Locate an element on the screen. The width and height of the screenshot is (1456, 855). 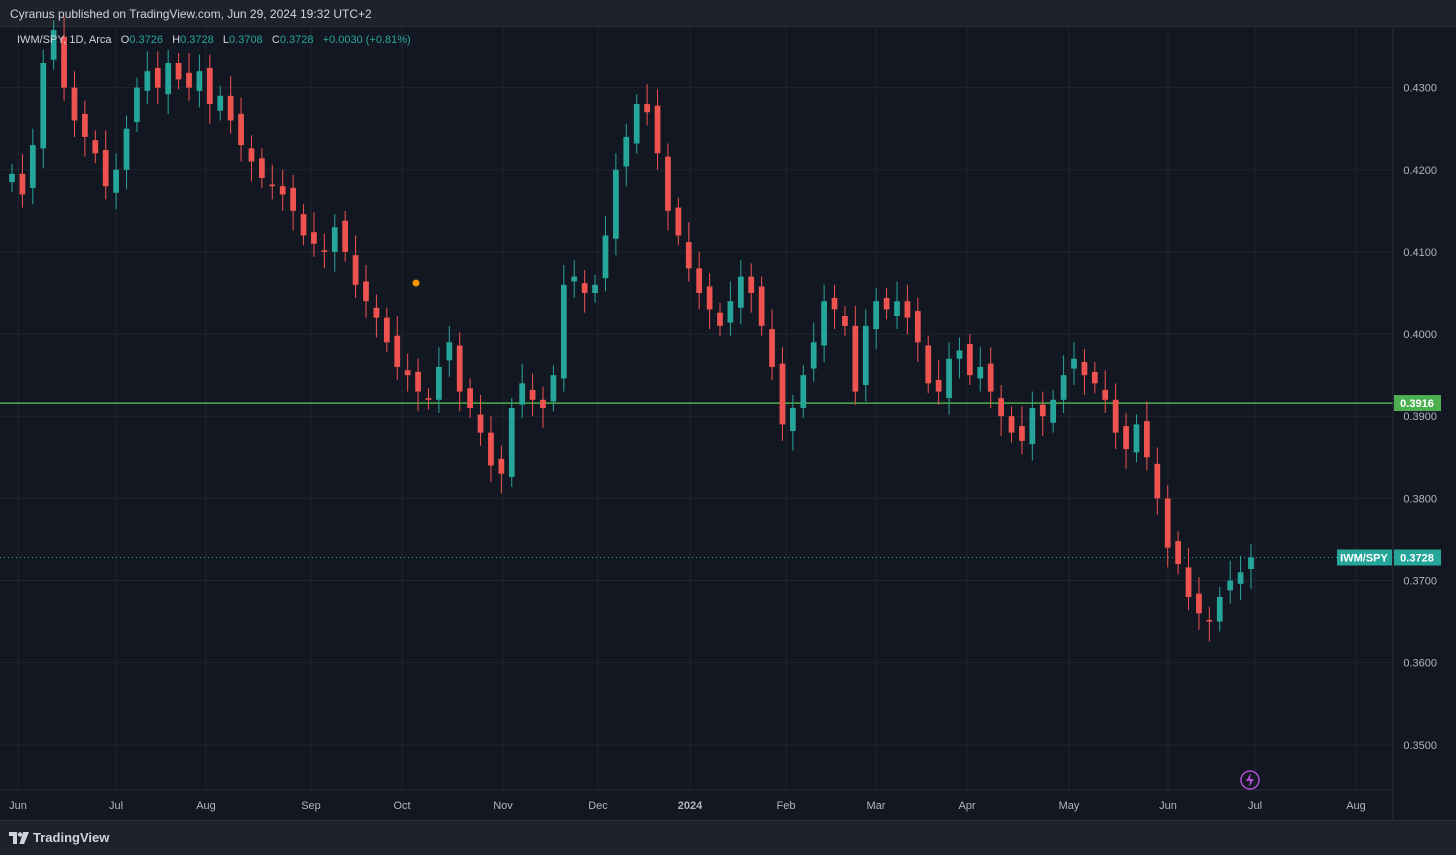
legend-low-value: 0.3708 is located at coordinates (246, 40).